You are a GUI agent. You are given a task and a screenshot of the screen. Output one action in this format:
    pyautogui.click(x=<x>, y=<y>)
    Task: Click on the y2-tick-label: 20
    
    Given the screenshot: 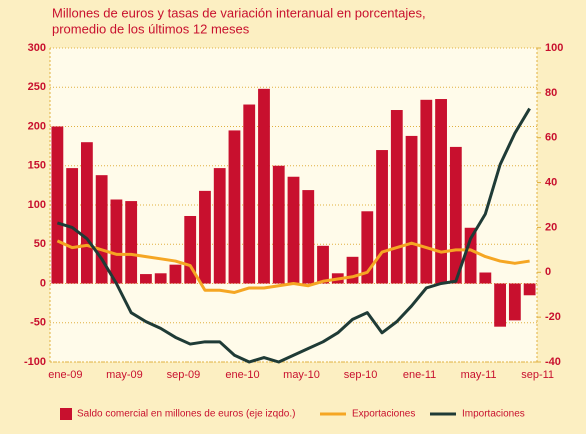 What is the action you would take?
    pyautogui.click(x=551, y=227)
    